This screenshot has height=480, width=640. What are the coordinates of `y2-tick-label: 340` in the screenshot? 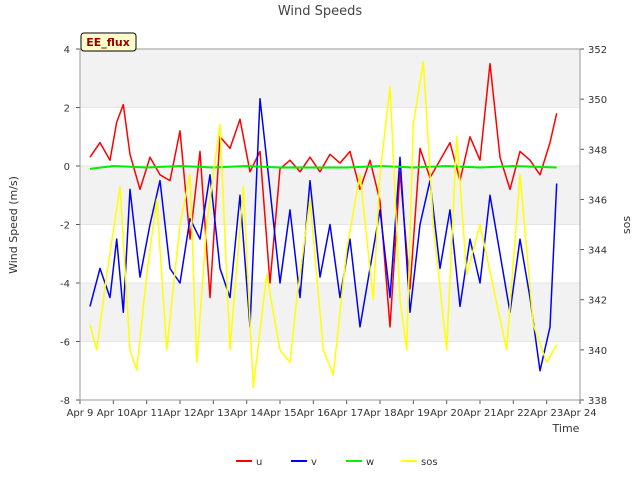 It's located at (597, 351).